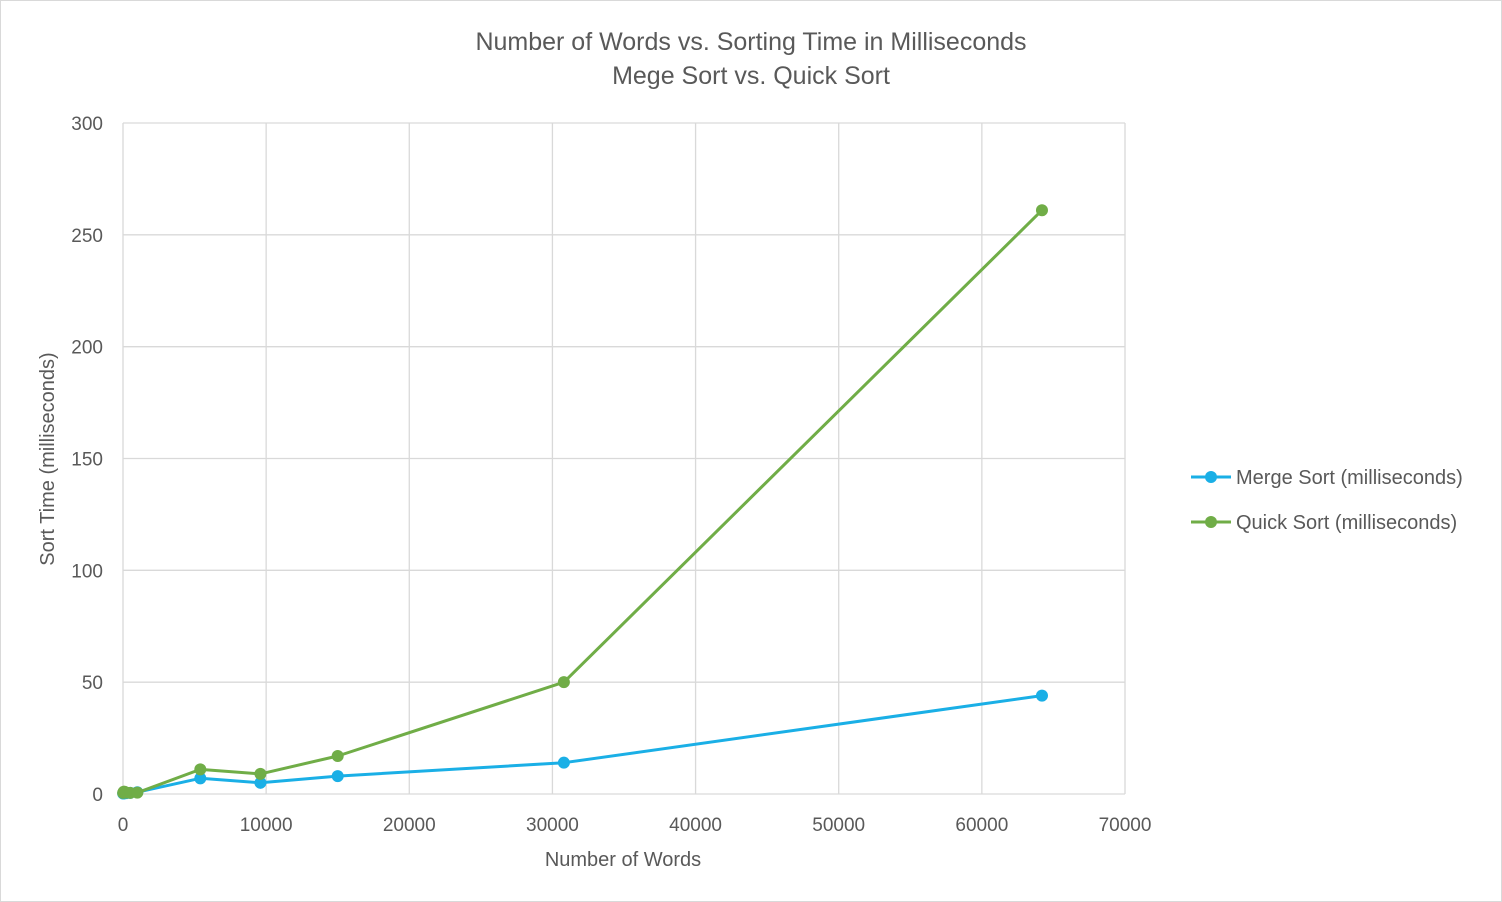 The height and width of the screenshot is (902, 1502). Describe the element at coordinates (123, 825) in the screenshot. I see `x-tick-label: 0` at that location.